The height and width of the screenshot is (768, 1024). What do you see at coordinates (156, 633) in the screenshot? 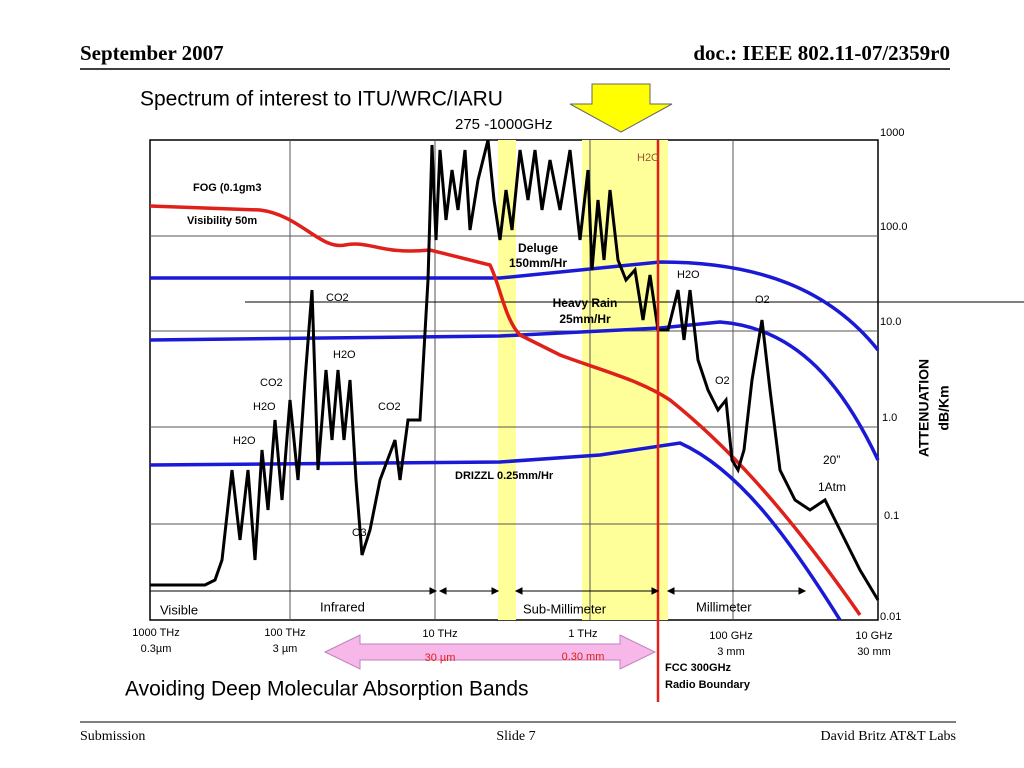
I see `x-label: 1000 THz` at bounding box center [156, 633].